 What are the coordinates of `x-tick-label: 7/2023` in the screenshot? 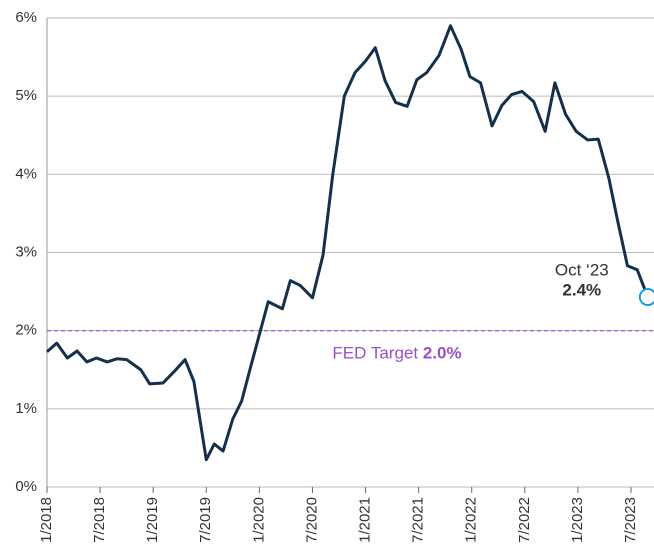 It's located at (630, 520).